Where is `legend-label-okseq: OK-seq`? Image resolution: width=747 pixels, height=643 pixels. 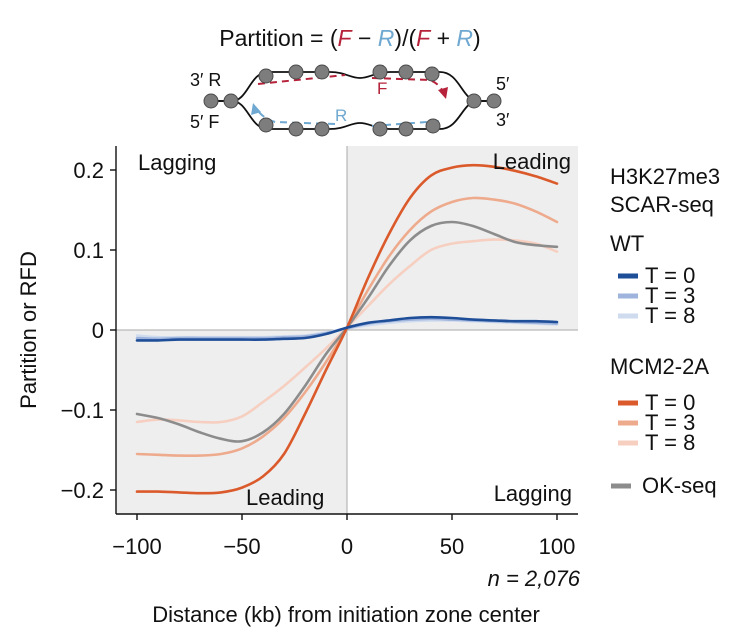 legend-label-okseq: OK-seq is located at coordinates (679, 485).